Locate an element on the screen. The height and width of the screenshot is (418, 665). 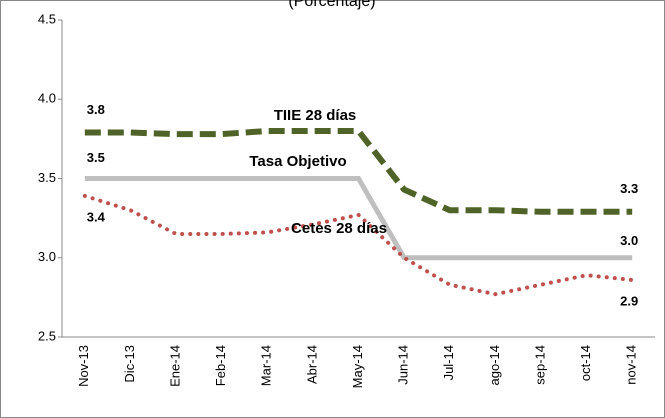
x-tick-label: Dic-13 is located at coordinates (129, 364).